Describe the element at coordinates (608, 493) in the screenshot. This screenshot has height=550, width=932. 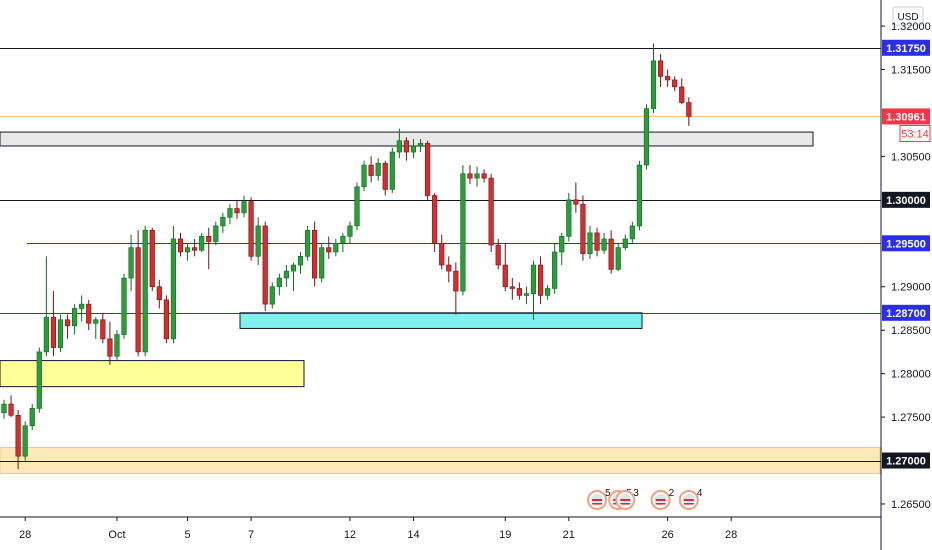
I see `event-count: 5` at that location.